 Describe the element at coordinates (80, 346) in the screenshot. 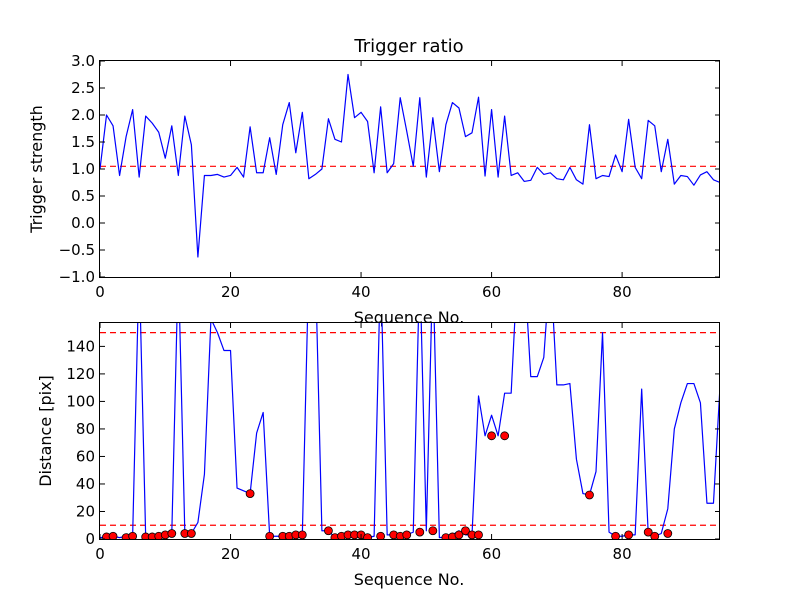

I see `y-tick-label: 140` at that location.